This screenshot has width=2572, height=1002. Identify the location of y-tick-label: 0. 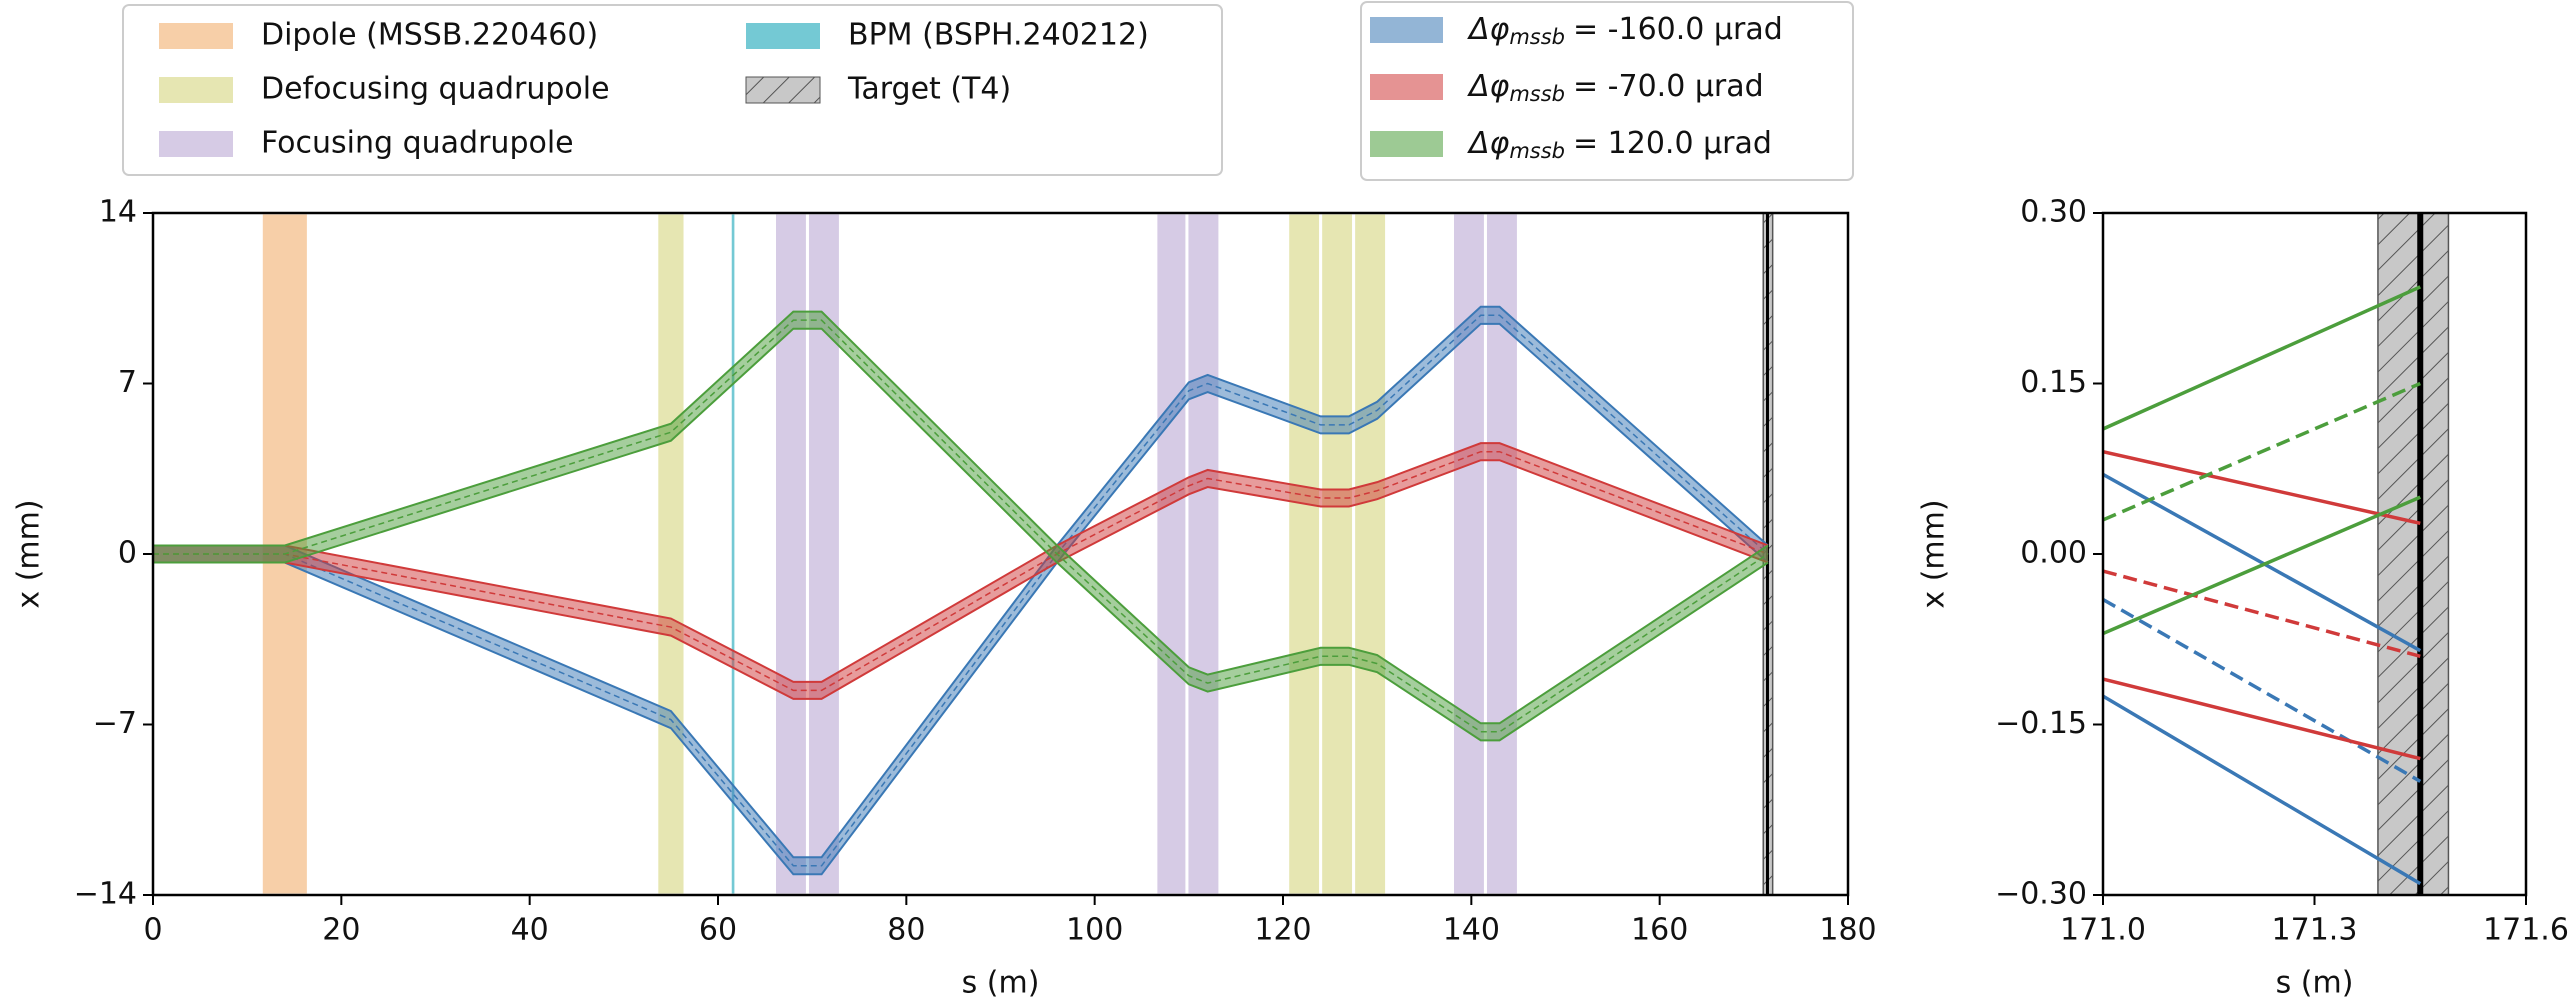
(127, 553).